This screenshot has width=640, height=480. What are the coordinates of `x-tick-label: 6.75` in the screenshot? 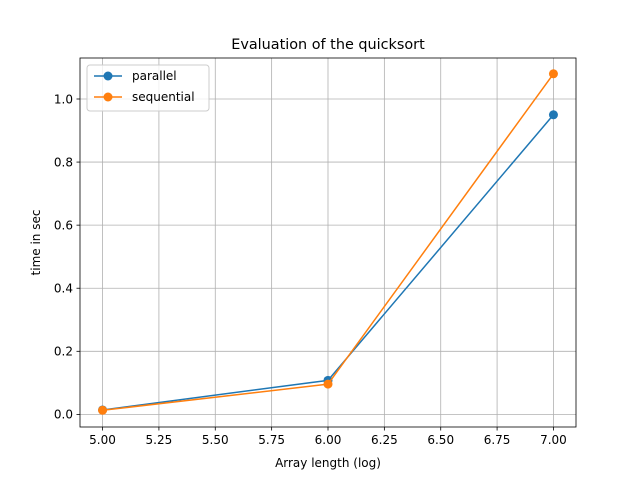 It's located at (497, 440).